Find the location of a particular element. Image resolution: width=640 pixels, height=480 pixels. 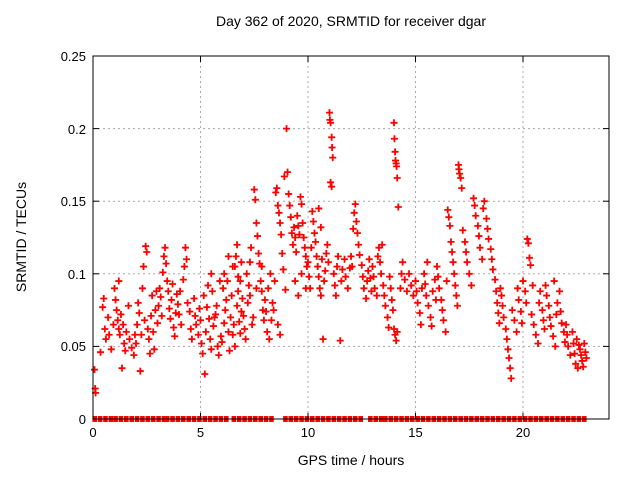

x-tick-label: 0 is located at coordinates (93, 432).